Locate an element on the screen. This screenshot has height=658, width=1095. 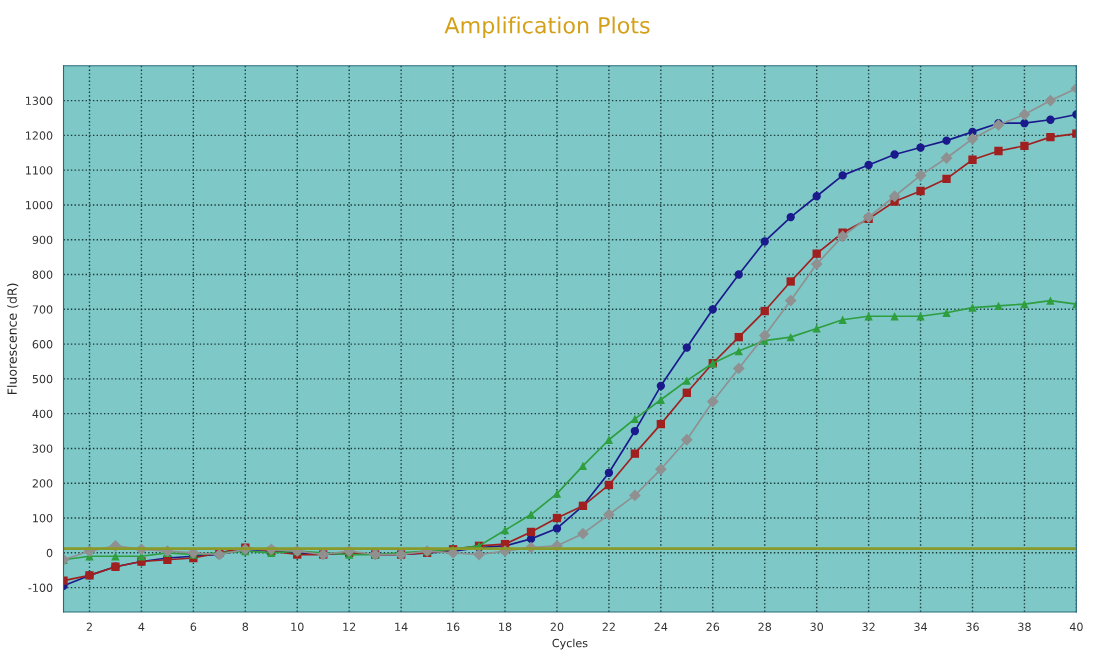
y-tick-label: 400 is located at coordinates (42, 414).